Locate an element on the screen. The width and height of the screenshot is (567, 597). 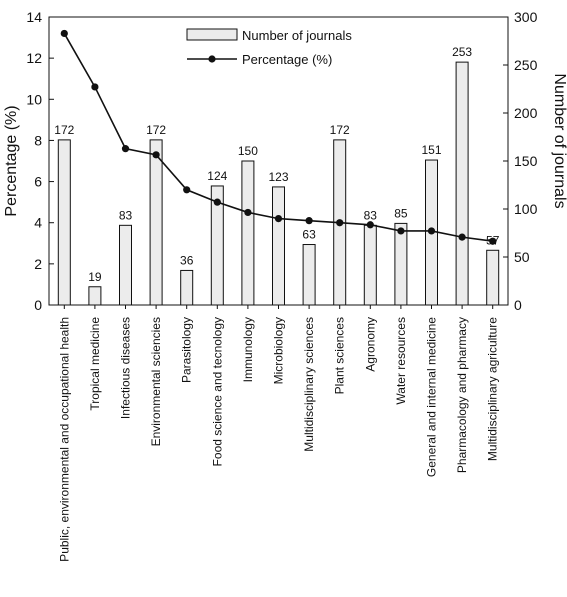
bar-value-label: 253 is located at coordinates (462, 52).